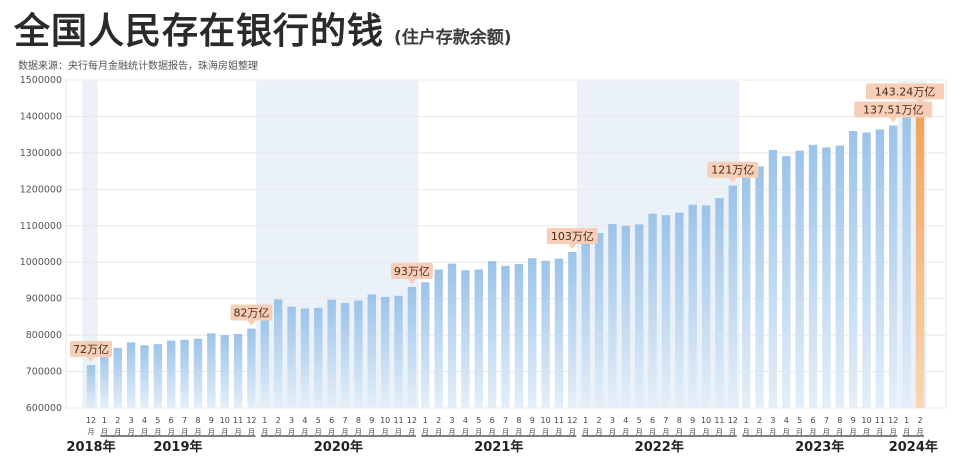 Image resolution: width=960 pixels, height=461 pixels. I want to click on chart-title-block: 全国人民存在银行的钱 (住户存款余额), so click(263, 30).